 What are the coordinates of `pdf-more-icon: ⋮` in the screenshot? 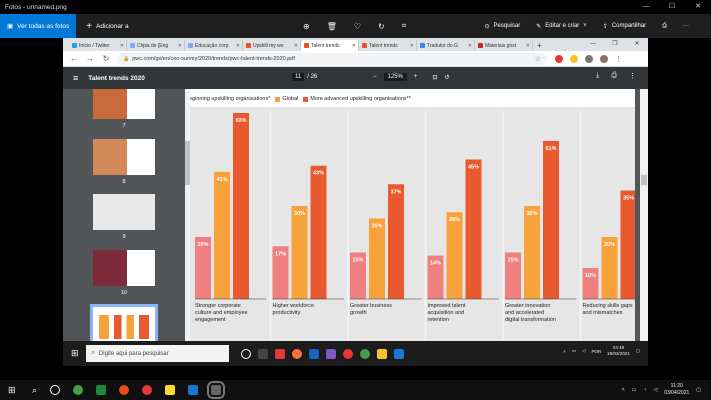 It's located at (632, 76).